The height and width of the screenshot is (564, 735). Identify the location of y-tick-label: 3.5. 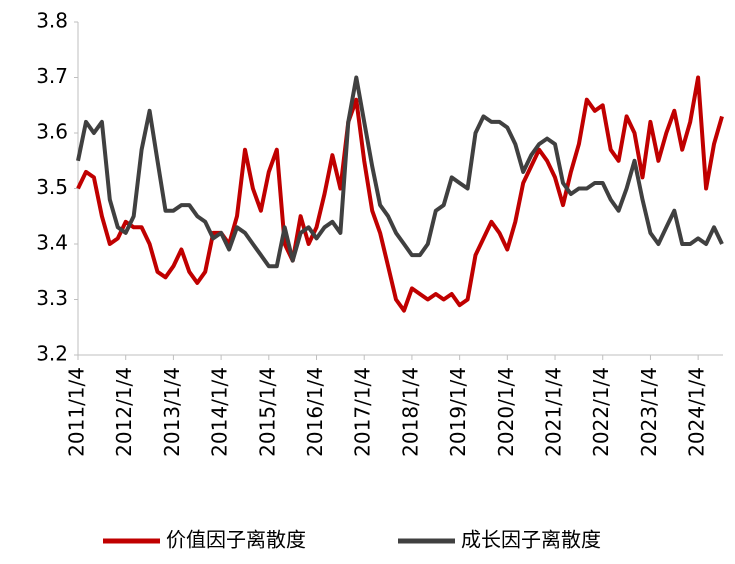
(52, 187).